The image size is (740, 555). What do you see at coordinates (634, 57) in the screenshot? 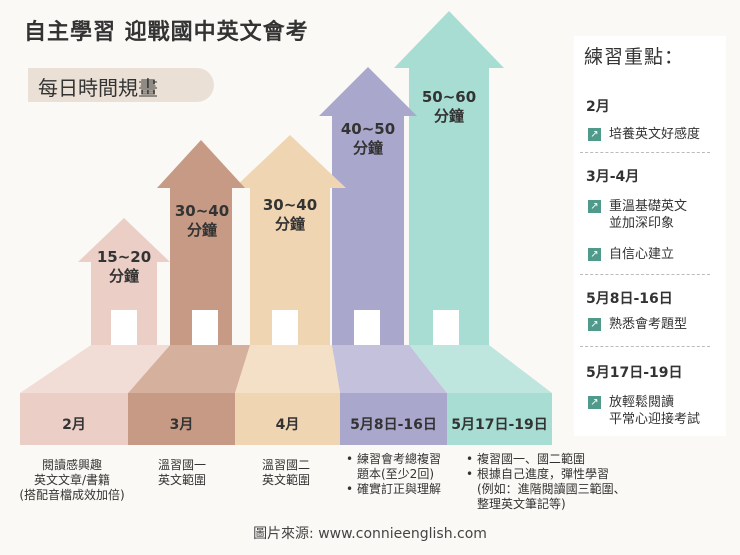
I see `panel-title: 練習重點：` at bounding box center [634, 57].